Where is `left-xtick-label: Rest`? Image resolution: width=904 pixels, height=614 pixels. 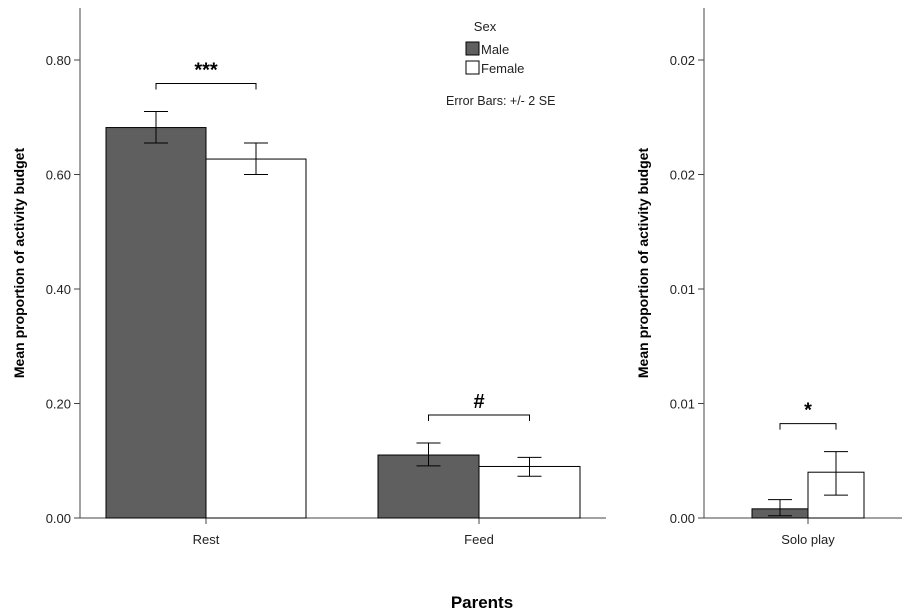 left-xtick-label: Rest is located at coordinates (206, 539).